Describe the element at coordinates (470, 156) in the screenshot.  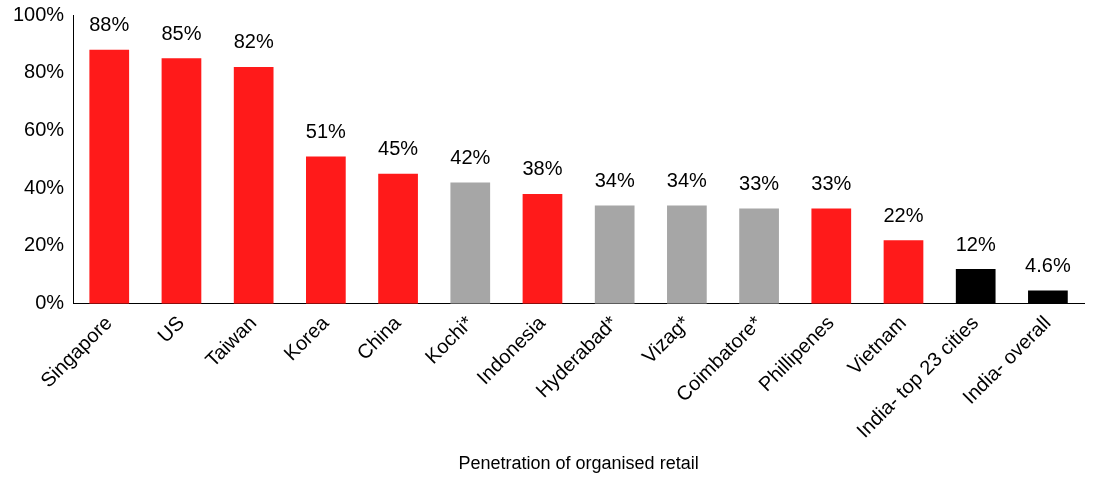
I see `data-label: 42%` at that location.